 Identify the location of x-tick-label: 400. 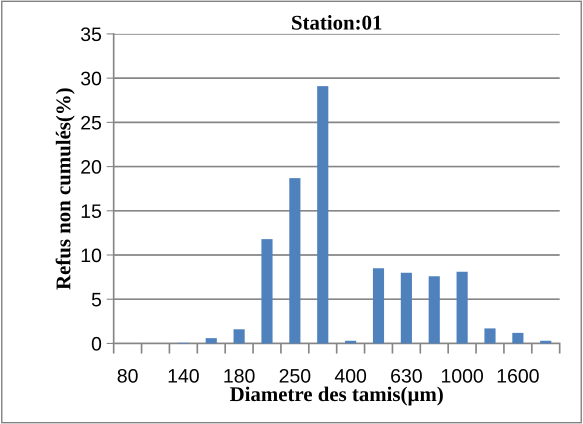
(350, 375).